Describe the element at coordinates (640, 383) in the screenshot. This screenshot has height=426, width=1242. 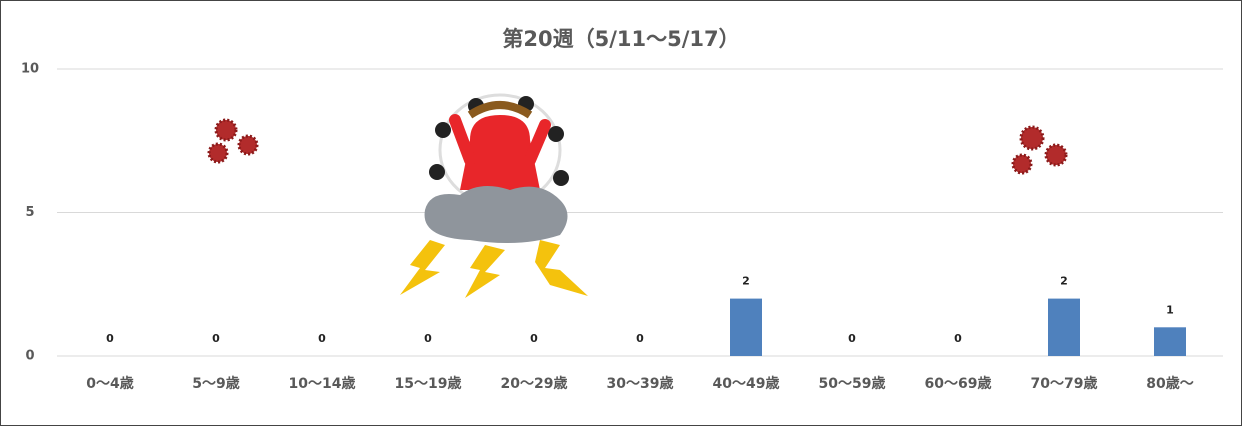
I see `x-tick-label: 30～39歳` at that location.